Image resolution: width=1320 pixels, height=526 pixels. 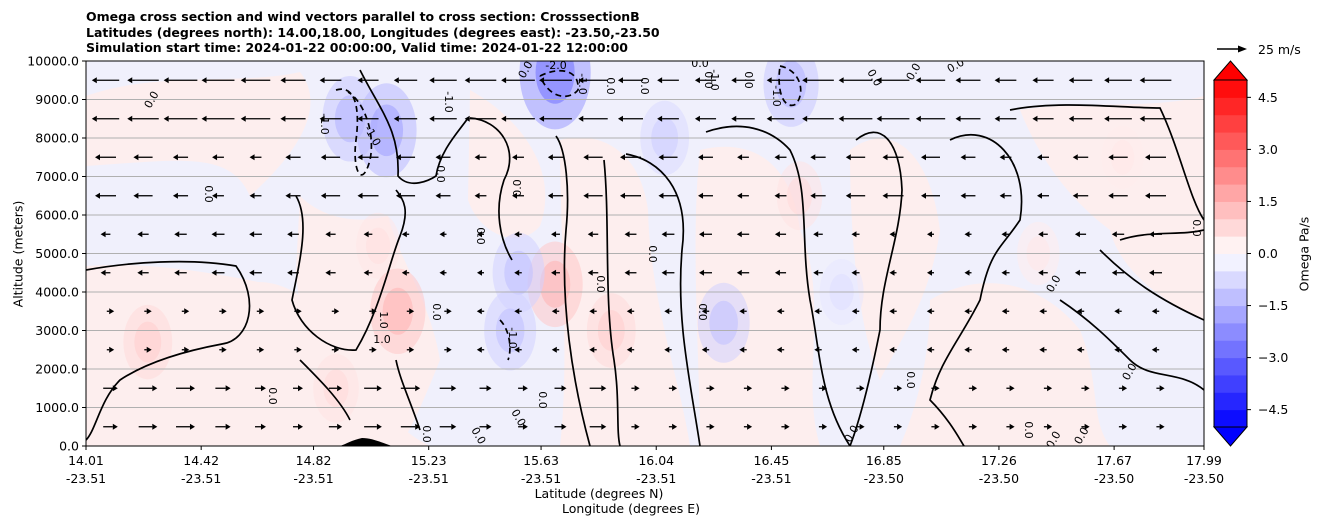 I want to click on y-tick-label: 5000.0, so click(x=57, y=253).